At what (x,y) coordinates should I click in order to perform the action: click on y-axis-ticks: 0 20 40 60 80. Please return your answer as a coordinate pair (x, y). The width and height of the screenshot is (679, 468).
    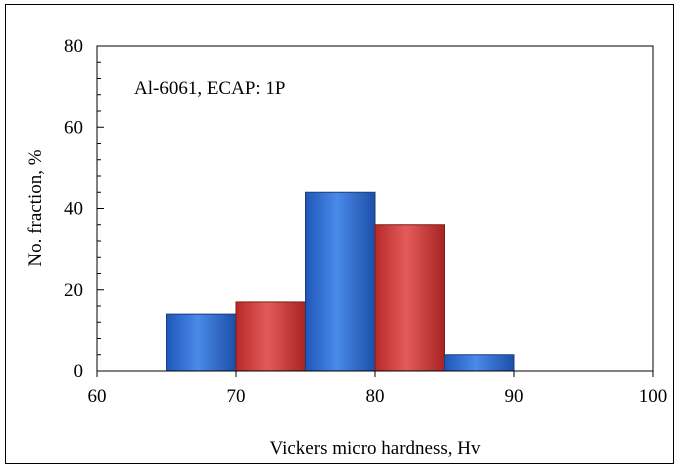
    Looking at the image, I should click on (84, 209).